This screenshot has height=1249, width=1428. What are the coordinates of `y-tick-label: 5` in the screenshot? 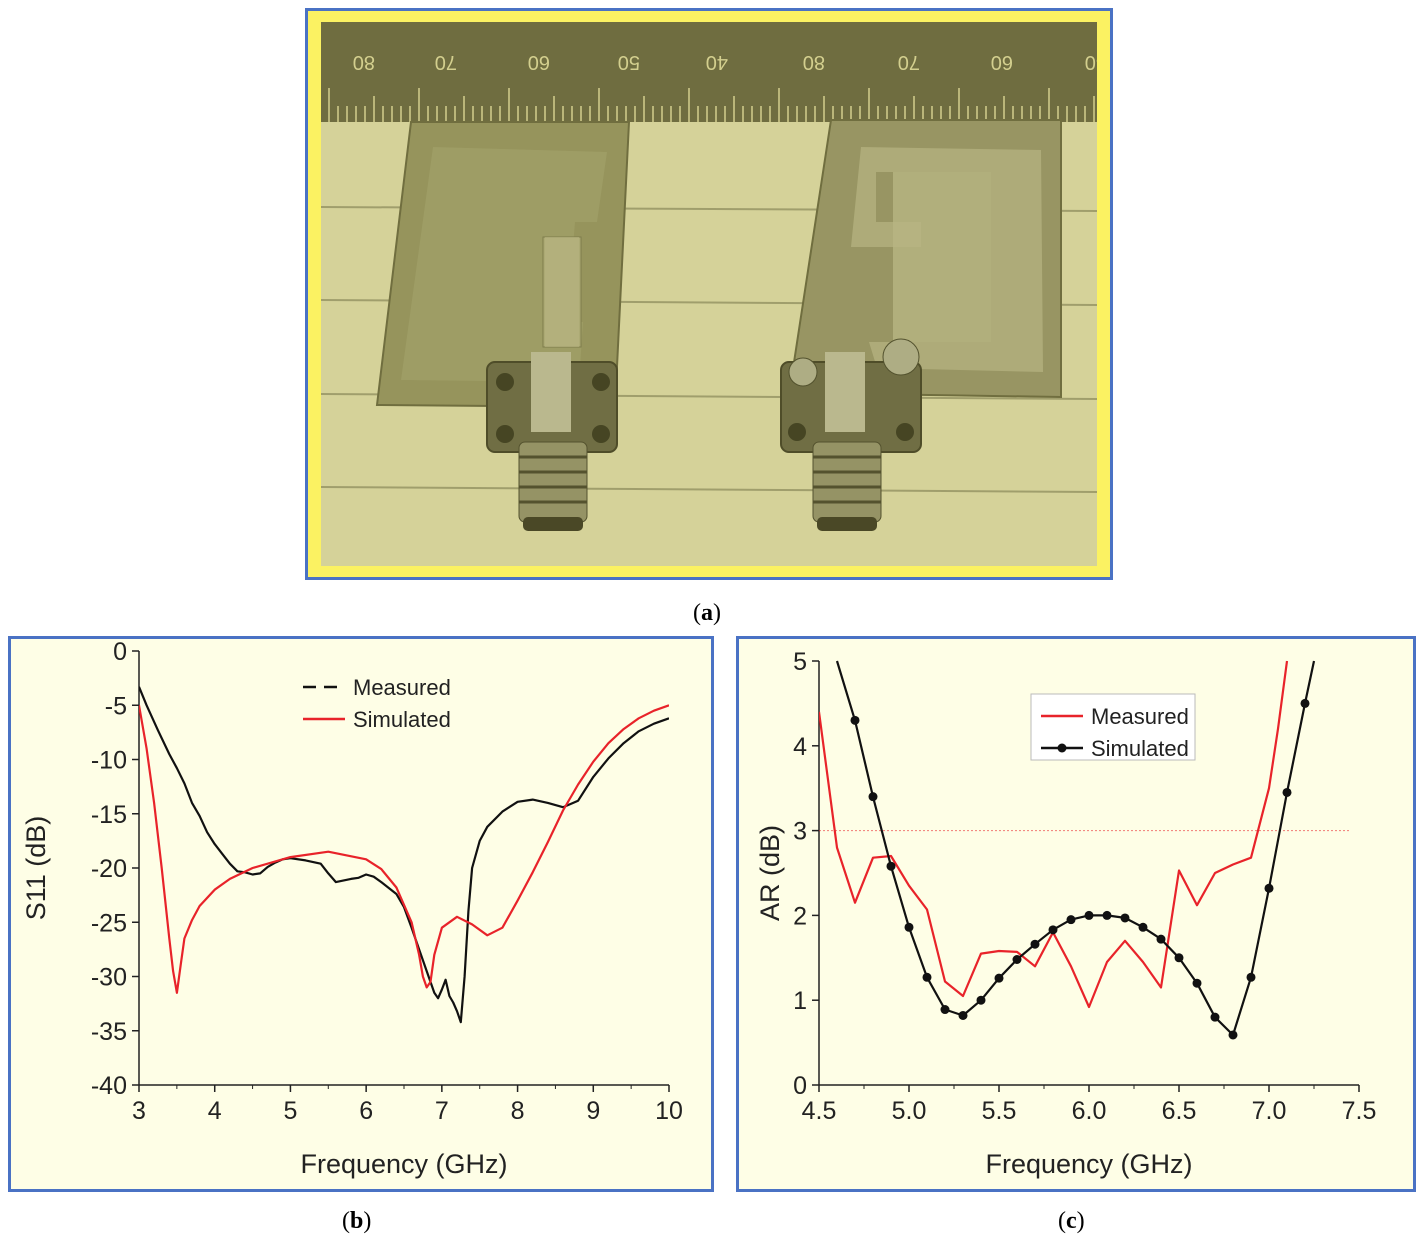 It's located at (800, 662).